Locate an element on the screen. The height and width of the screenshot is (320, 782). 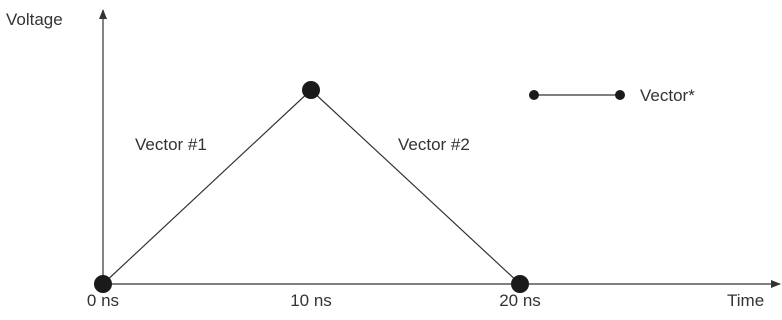
legend-dot-end is located at coordinates (620, 95).